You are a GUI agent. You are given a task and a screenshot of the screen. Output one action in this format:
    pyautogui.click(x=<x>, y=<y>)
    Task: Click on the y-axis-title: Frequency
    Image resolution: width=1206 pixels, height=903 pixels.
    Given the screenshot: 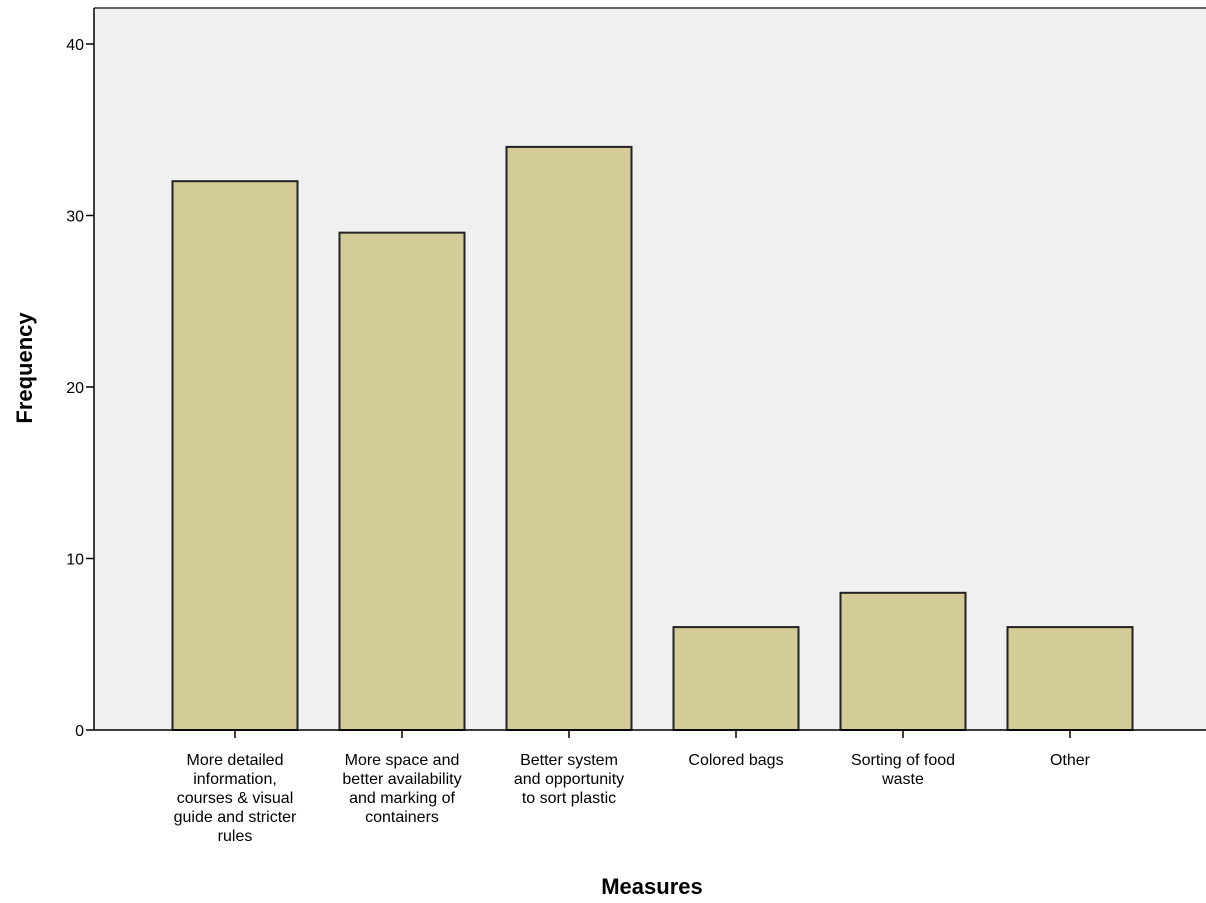 What is the action you would take?
    pyautogui.click(x=24, y=368)
    